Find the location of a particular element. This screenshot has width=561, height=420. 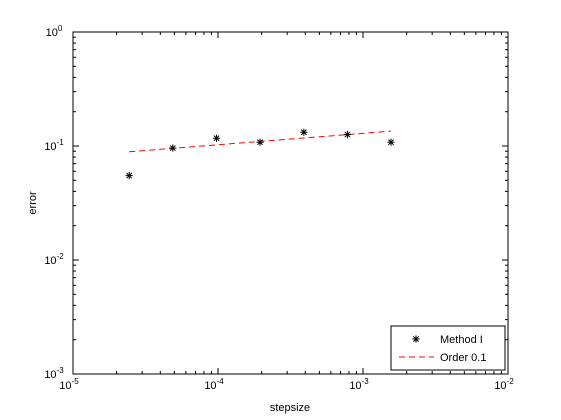

legend-box is located at coordinates (448, 348).